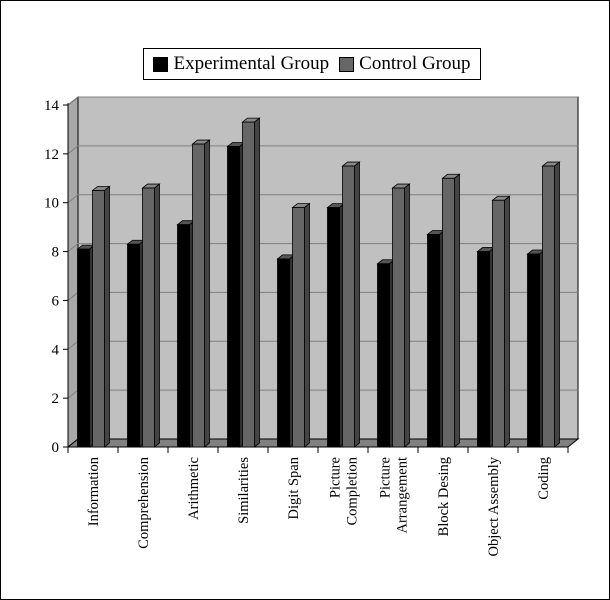  I want to click on x-tick-label: Information, so click(94, 491).